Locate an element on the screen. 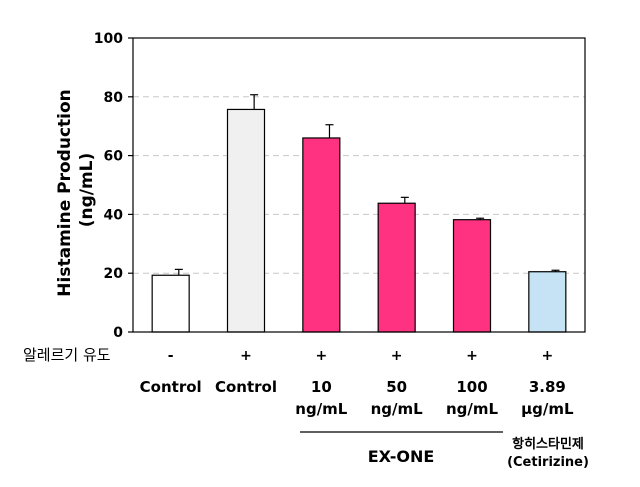  y-axis-ticks: 0 20 40 60 80 100 is located at coordinates (113, 186).